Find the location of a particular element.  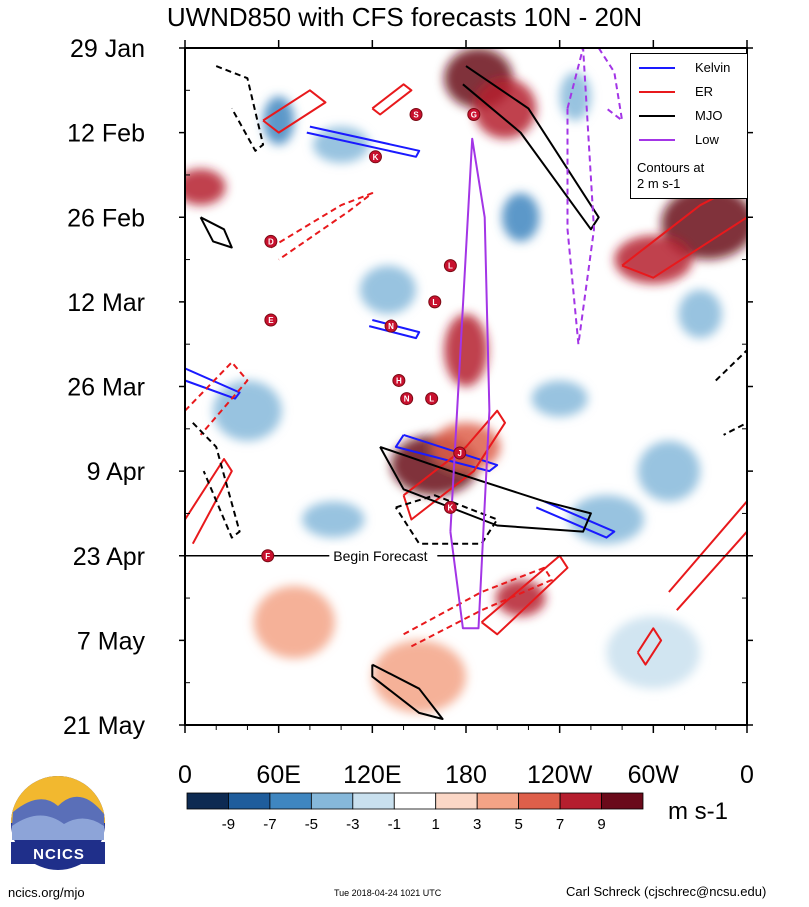

colorbar-units: m s-1 is located at coordinates (698, 811).